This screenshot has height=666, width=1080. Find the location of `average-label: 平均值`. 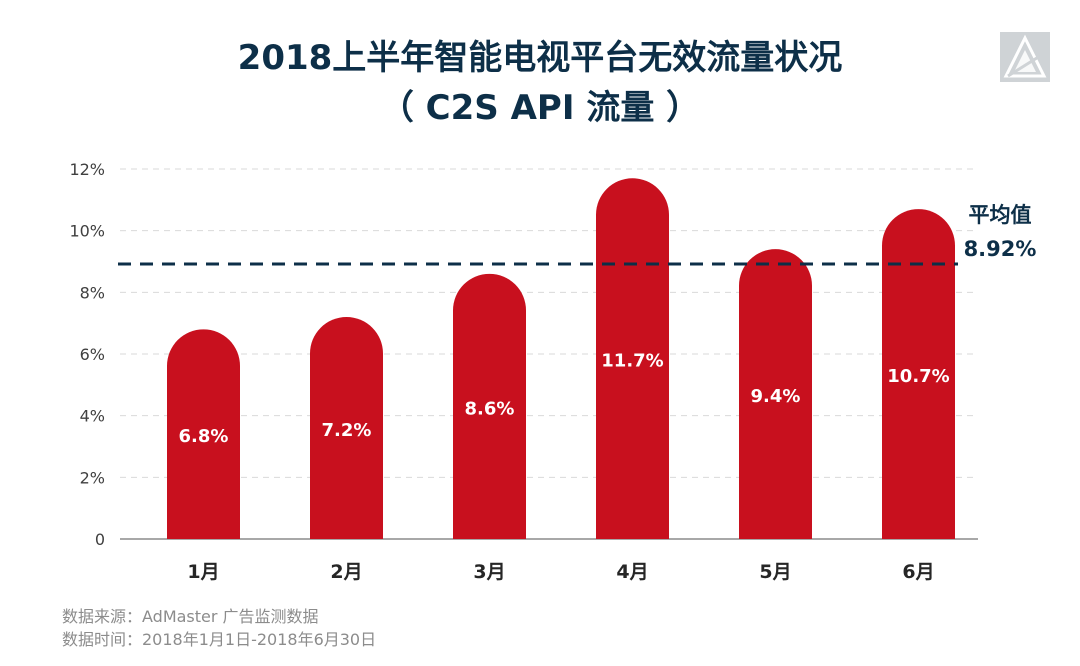

average-label: 平均值 is located at coordinates (1000, 215).